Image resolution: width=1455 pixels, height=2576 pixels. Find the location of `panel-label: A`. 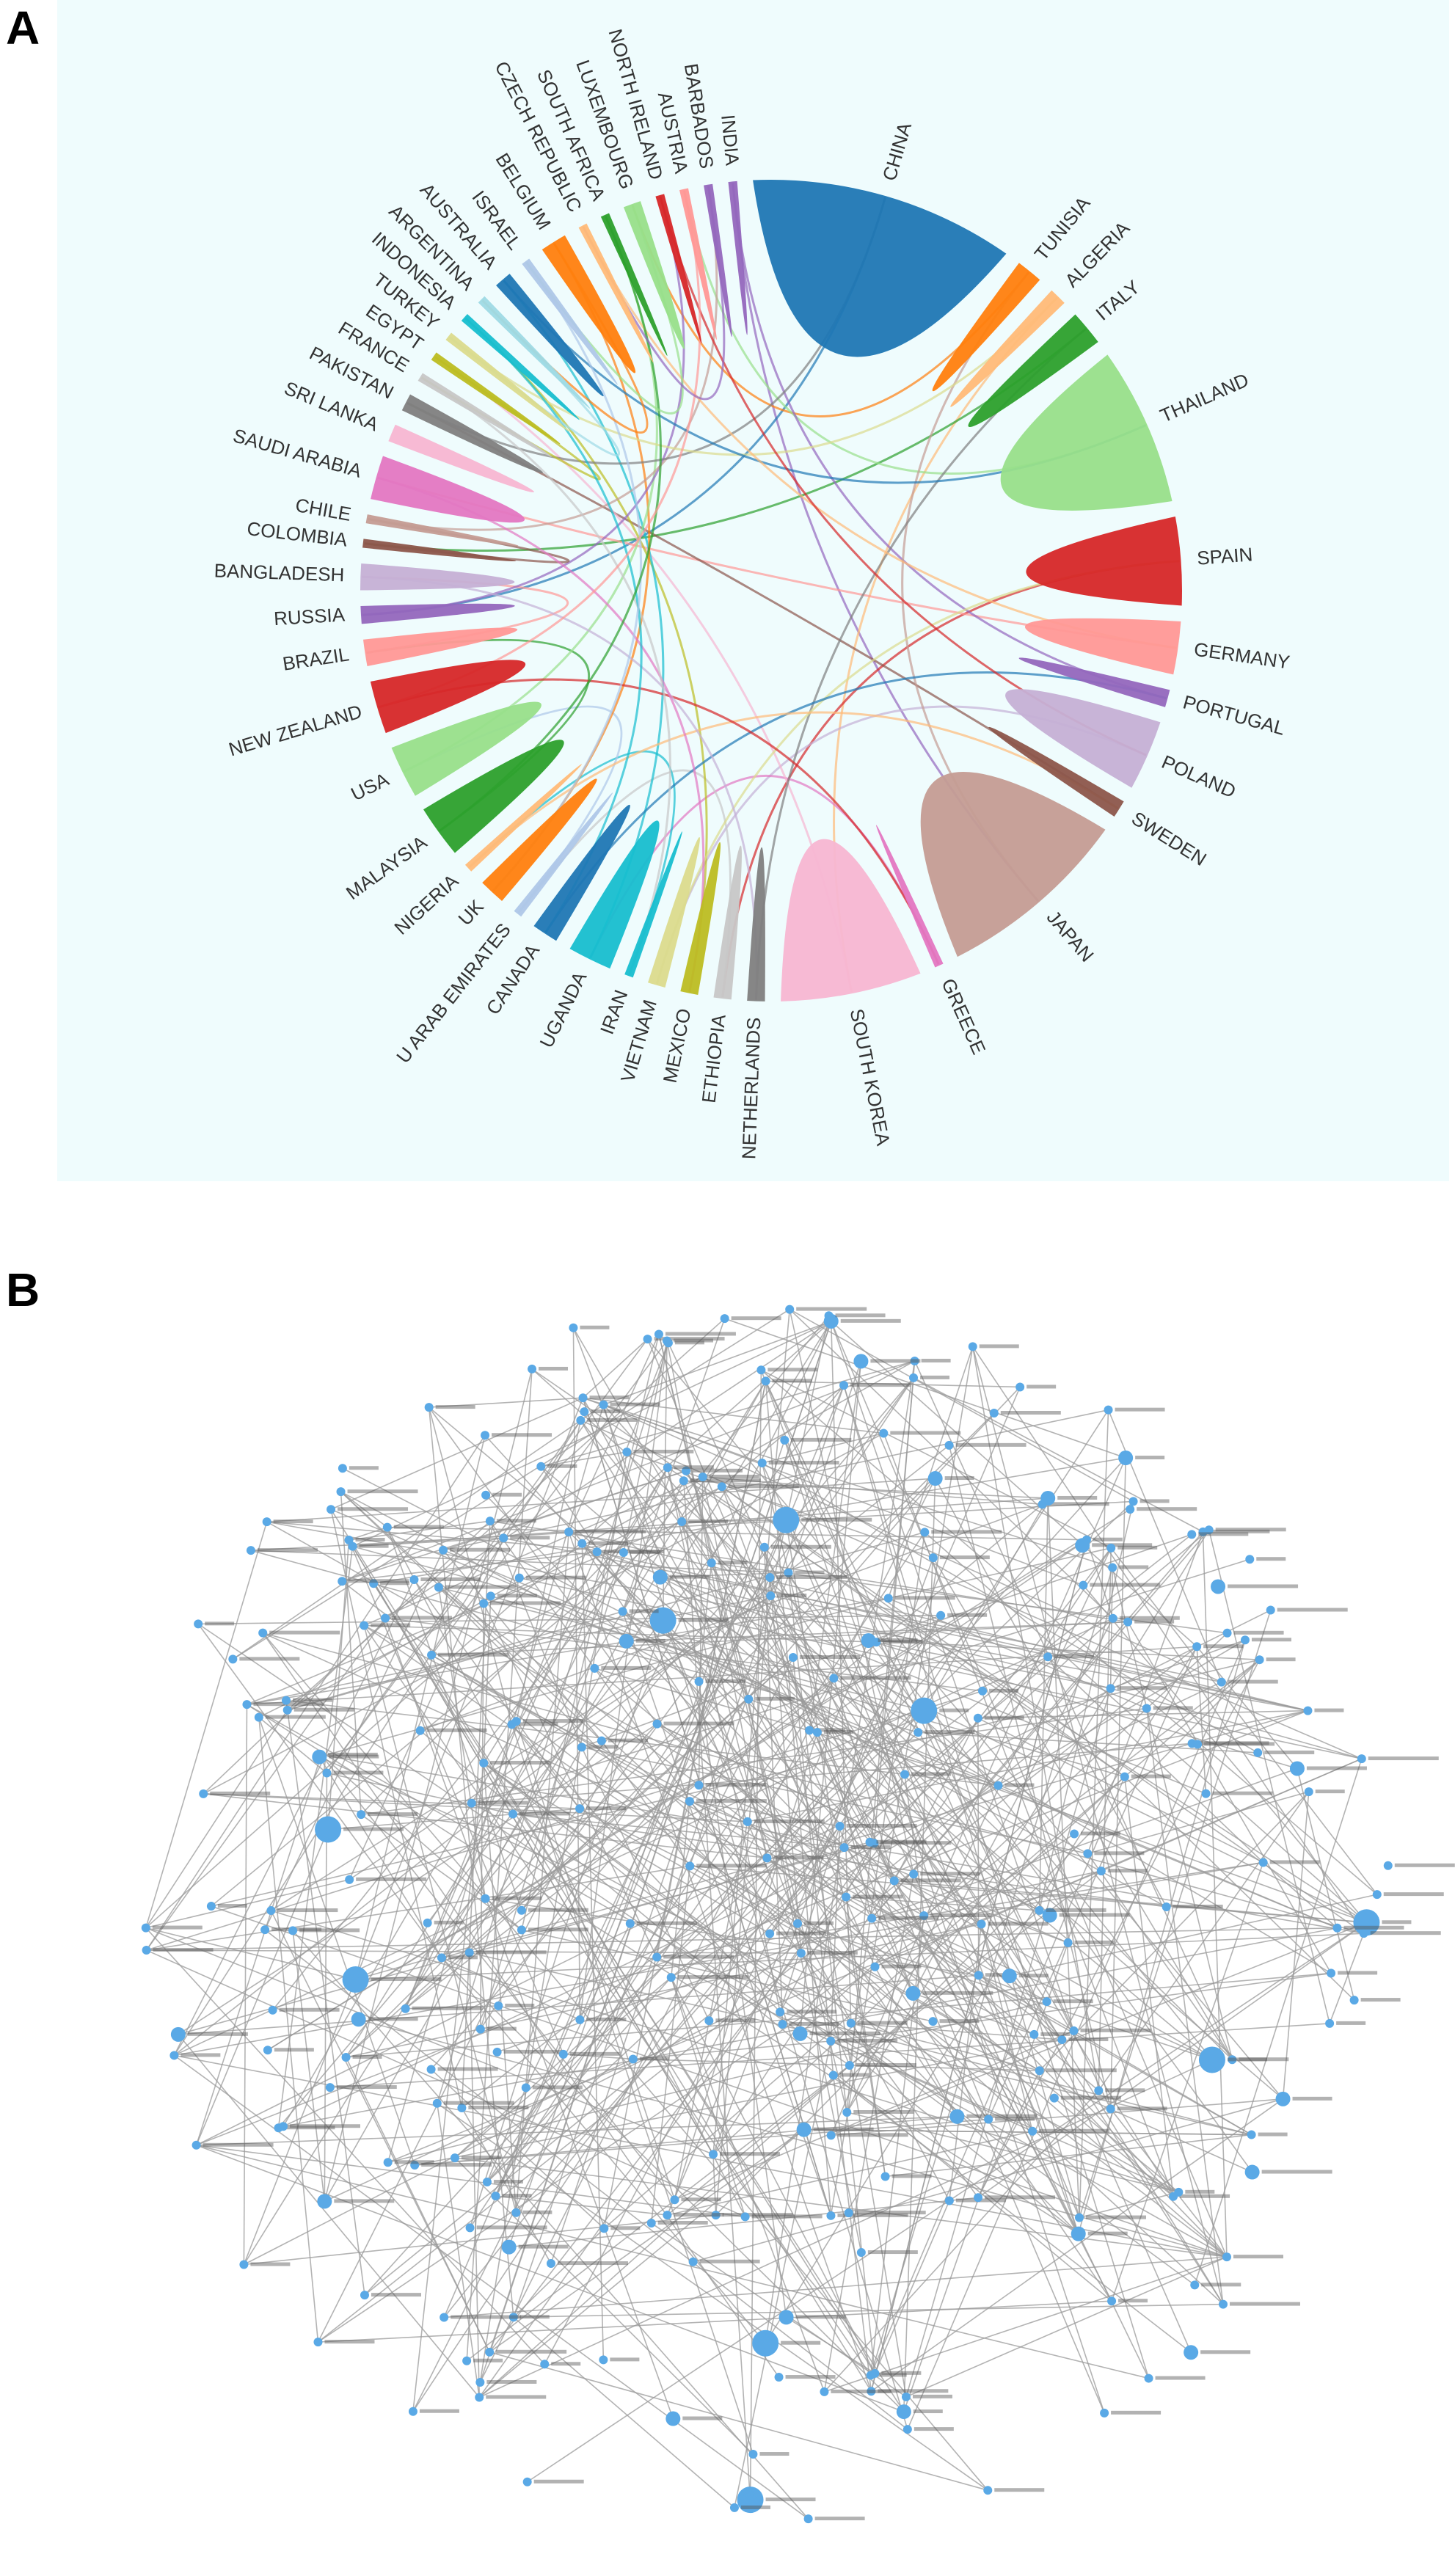

panel-label: A is located at coordinates (23, 27).